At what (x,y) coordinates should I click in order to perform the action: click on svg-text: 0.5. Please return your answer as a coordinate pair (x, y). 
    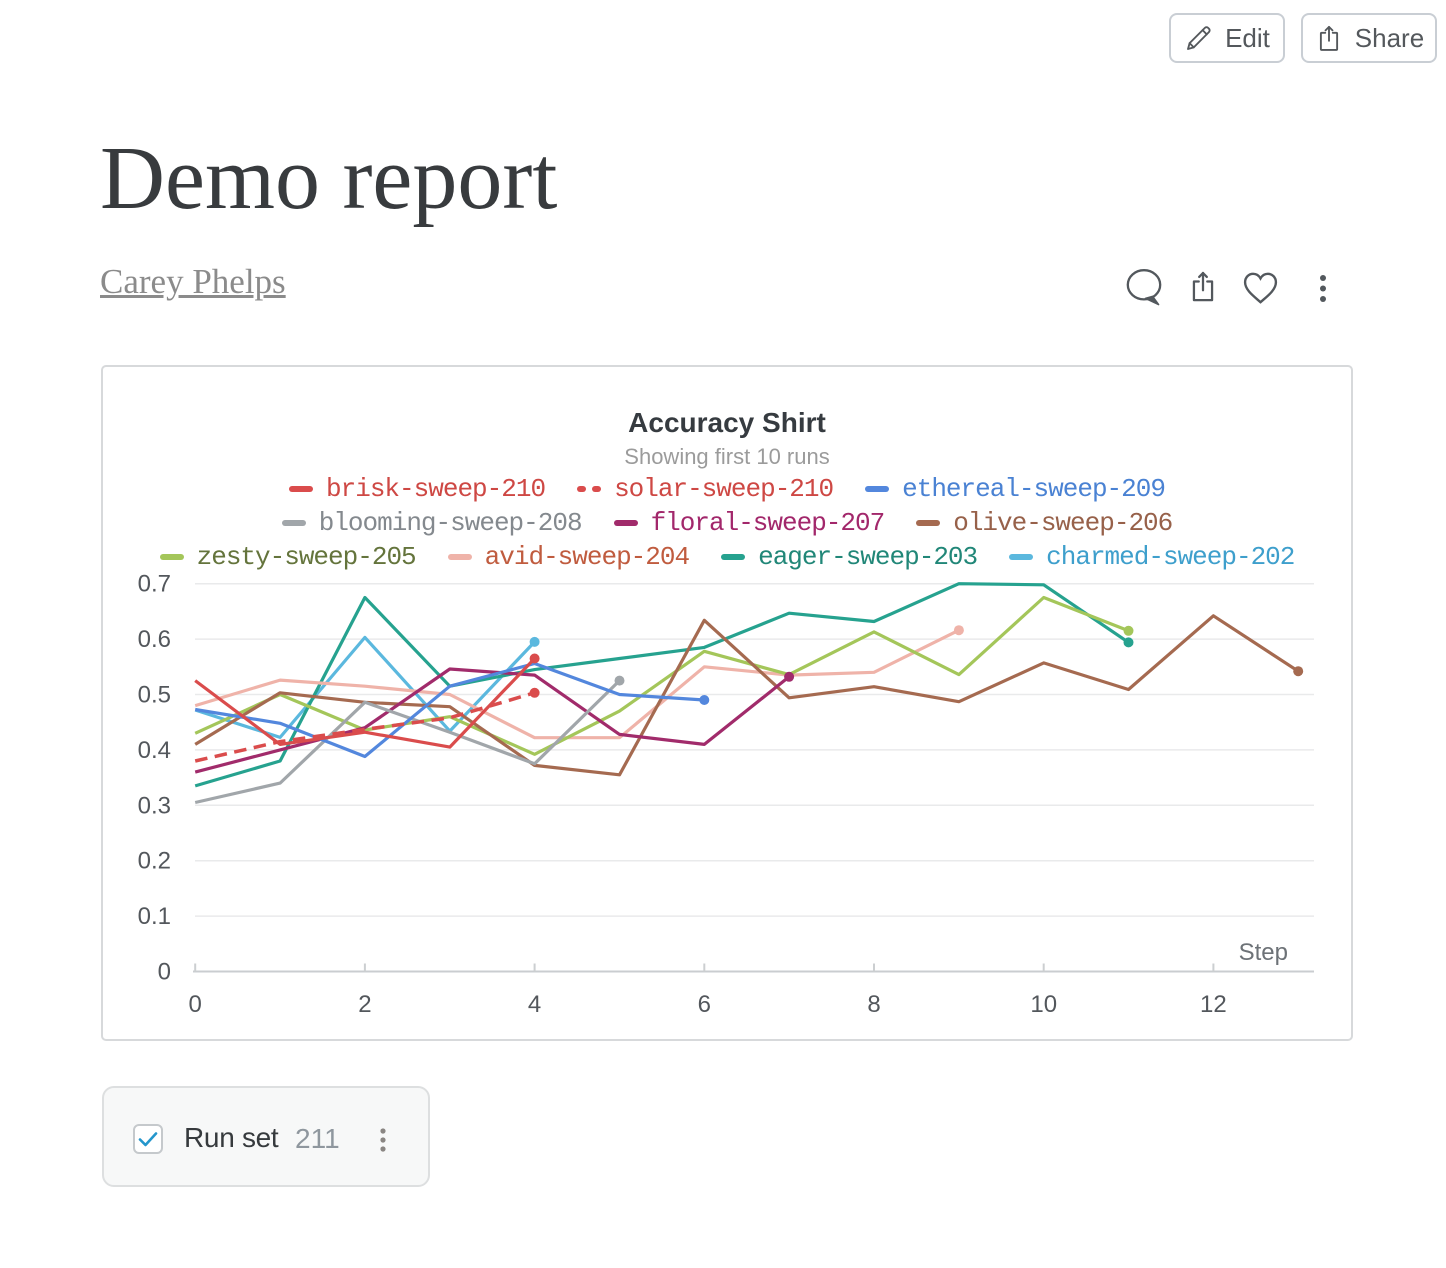
    Looking at the image, I should click on (154, 695).